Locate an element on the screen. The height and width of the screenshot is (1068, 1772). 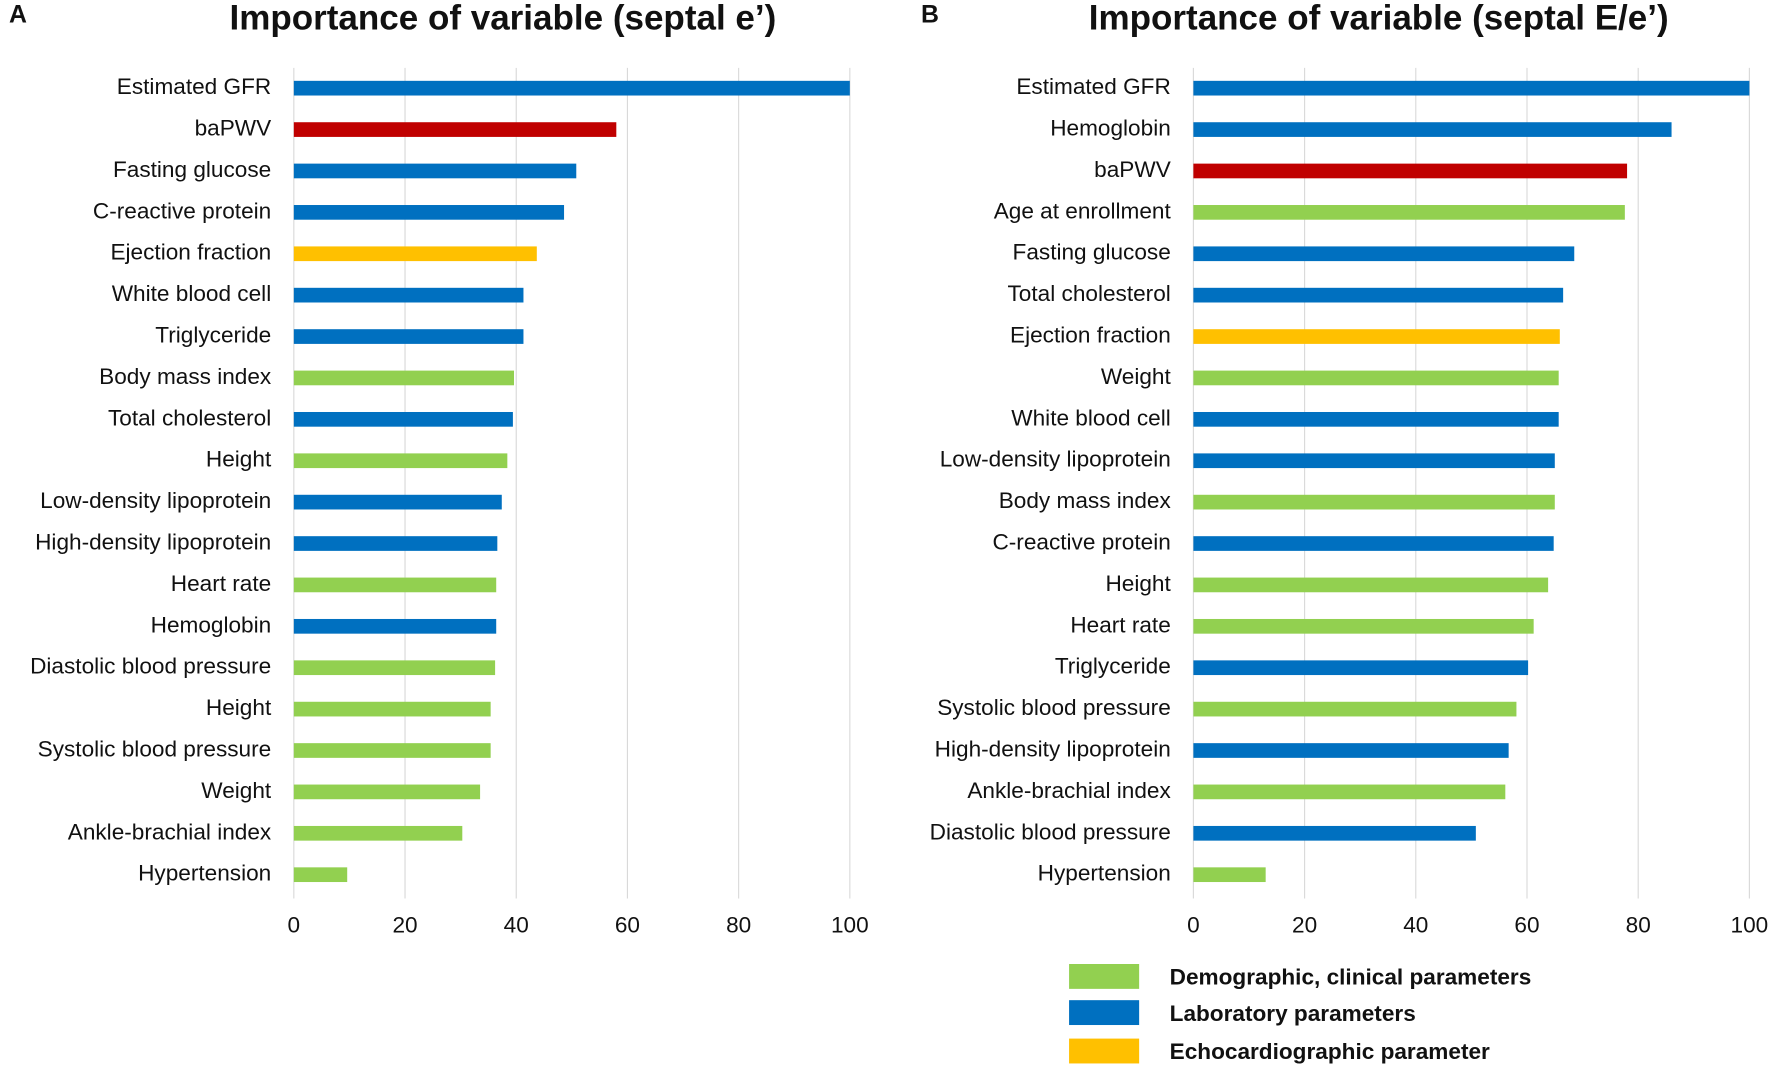
y-tick-label: Weight is located at coordinates (1136, 376).